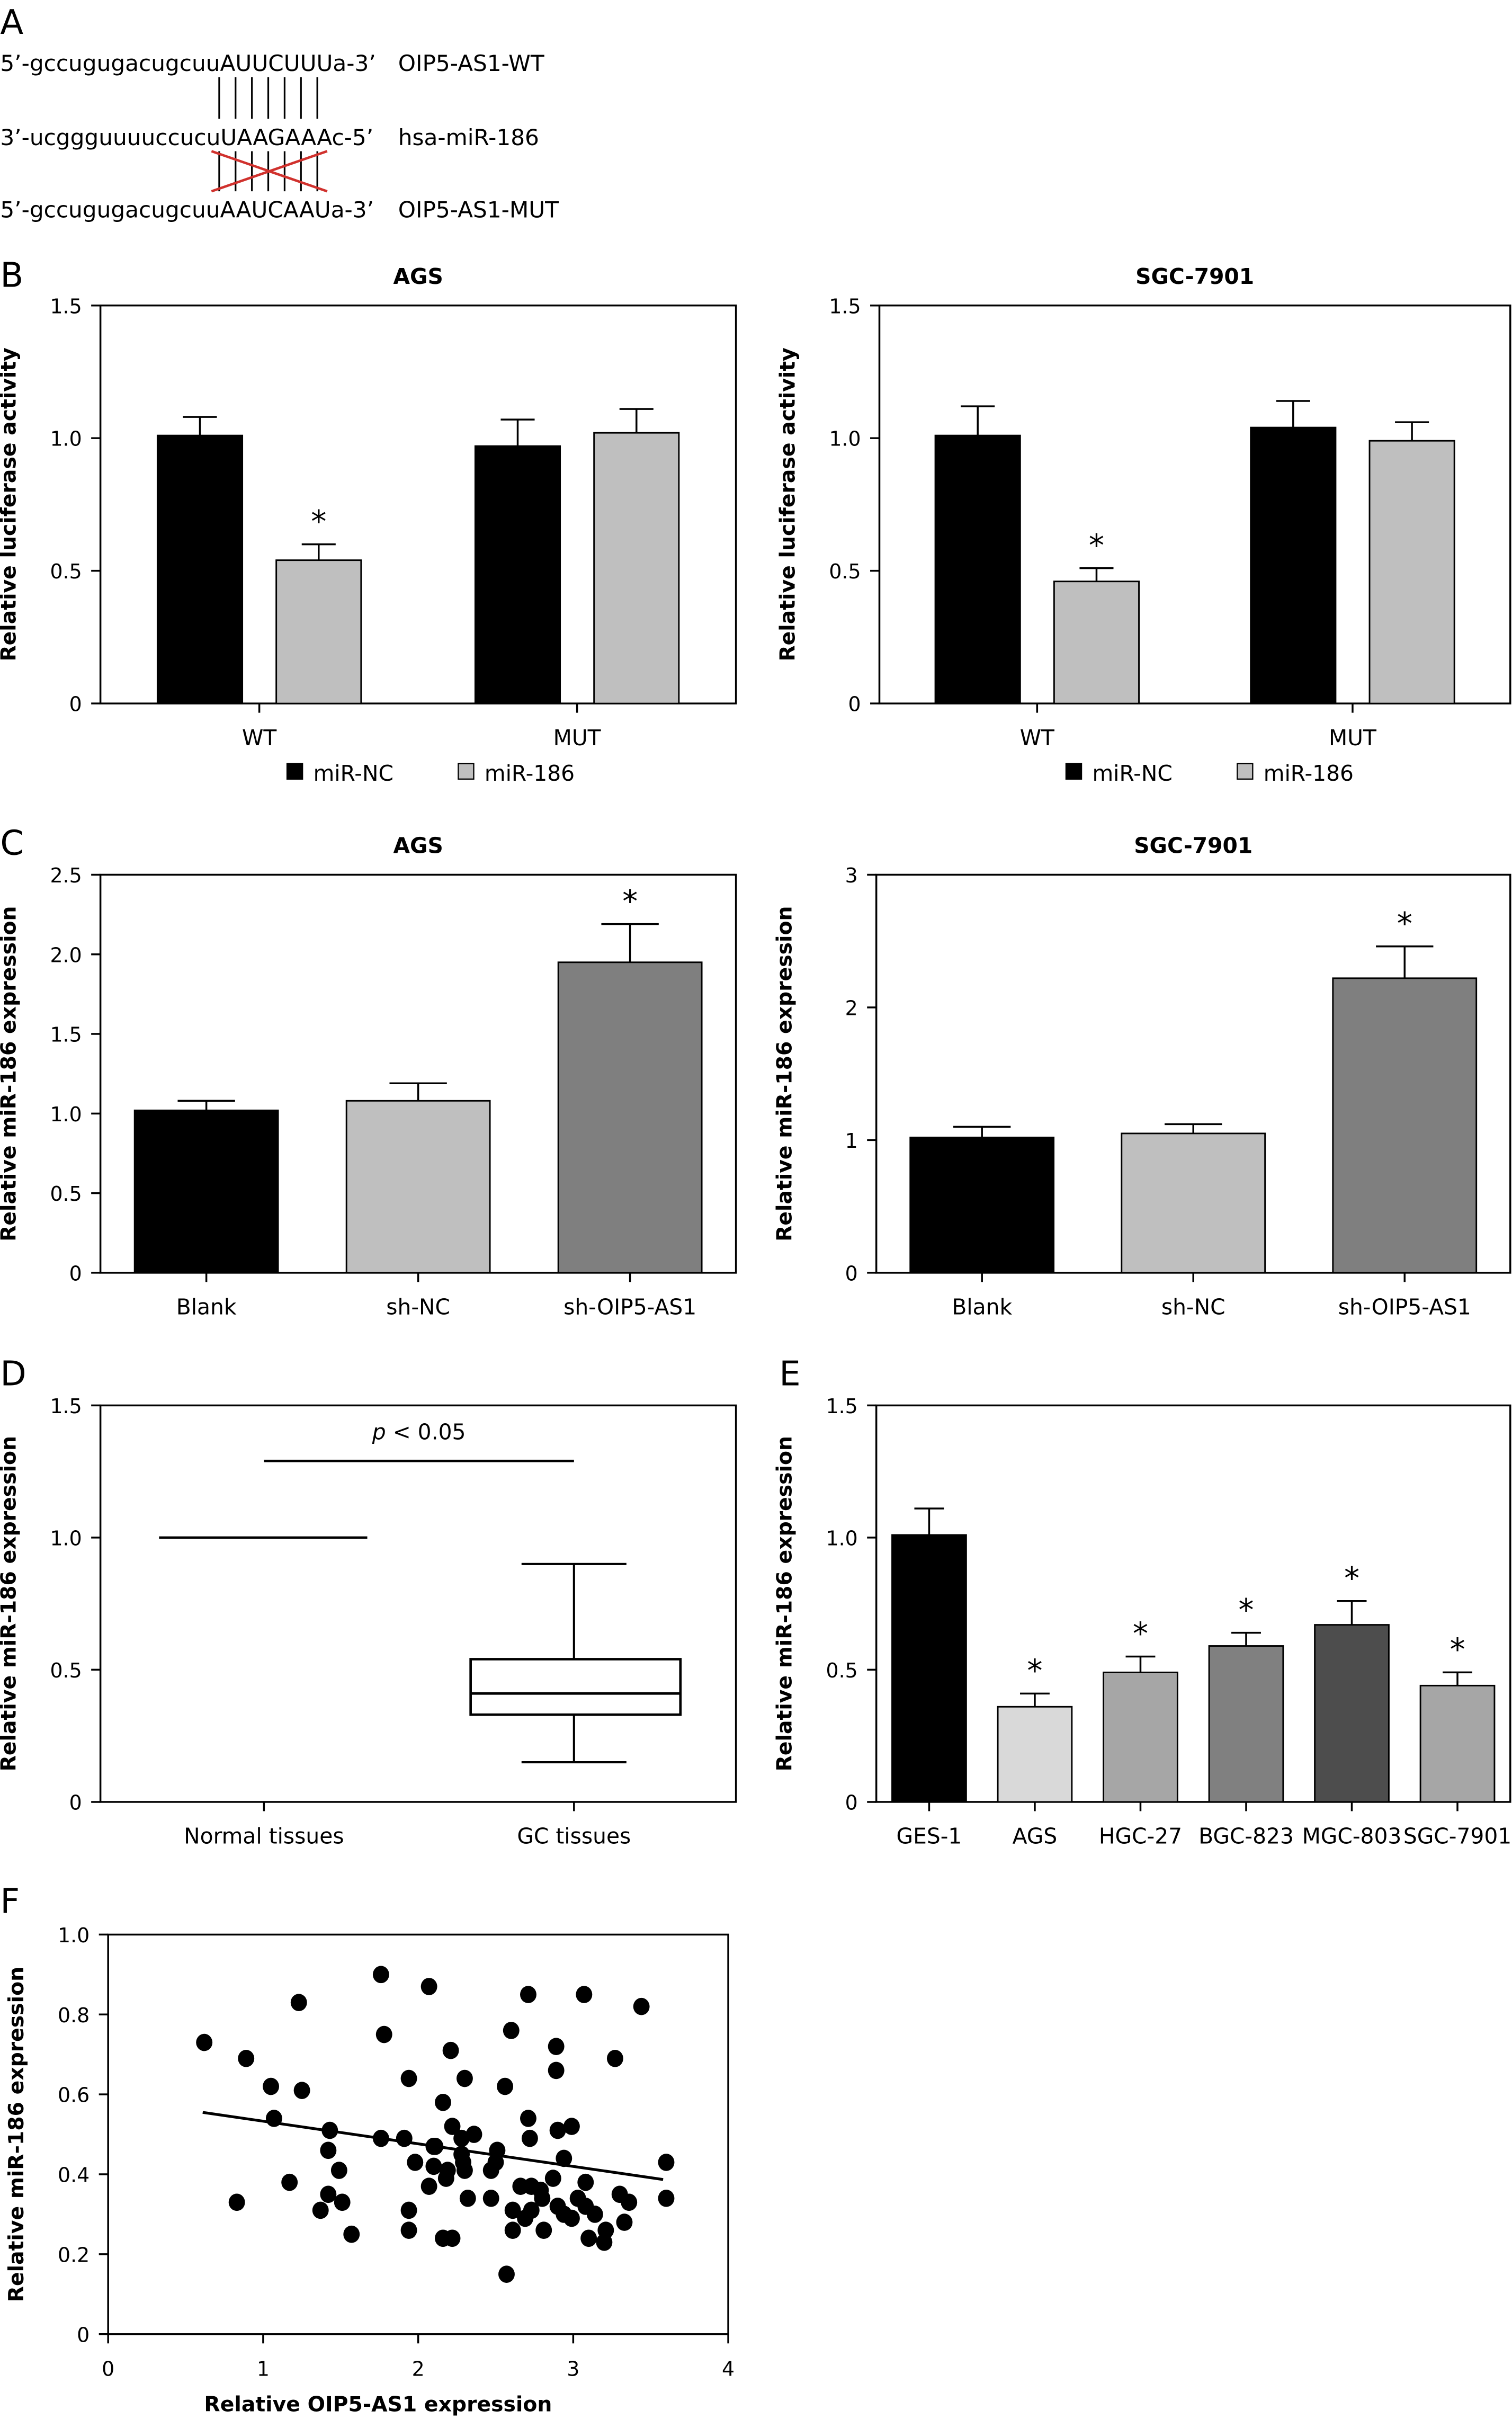 The height and width of the screenshot is (2419, 1512). What do you see at coordinates (729, 2368) in the screenshot?
I see `x-tick-label: 4` at bounding box center [729, 2368].